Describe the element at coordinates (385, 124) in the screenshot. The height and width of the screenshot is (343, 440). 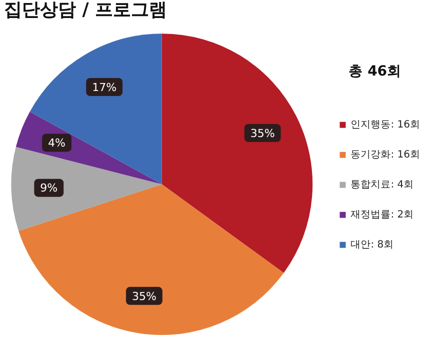
I see `legend-label: 인지행동: 16회` at that location.